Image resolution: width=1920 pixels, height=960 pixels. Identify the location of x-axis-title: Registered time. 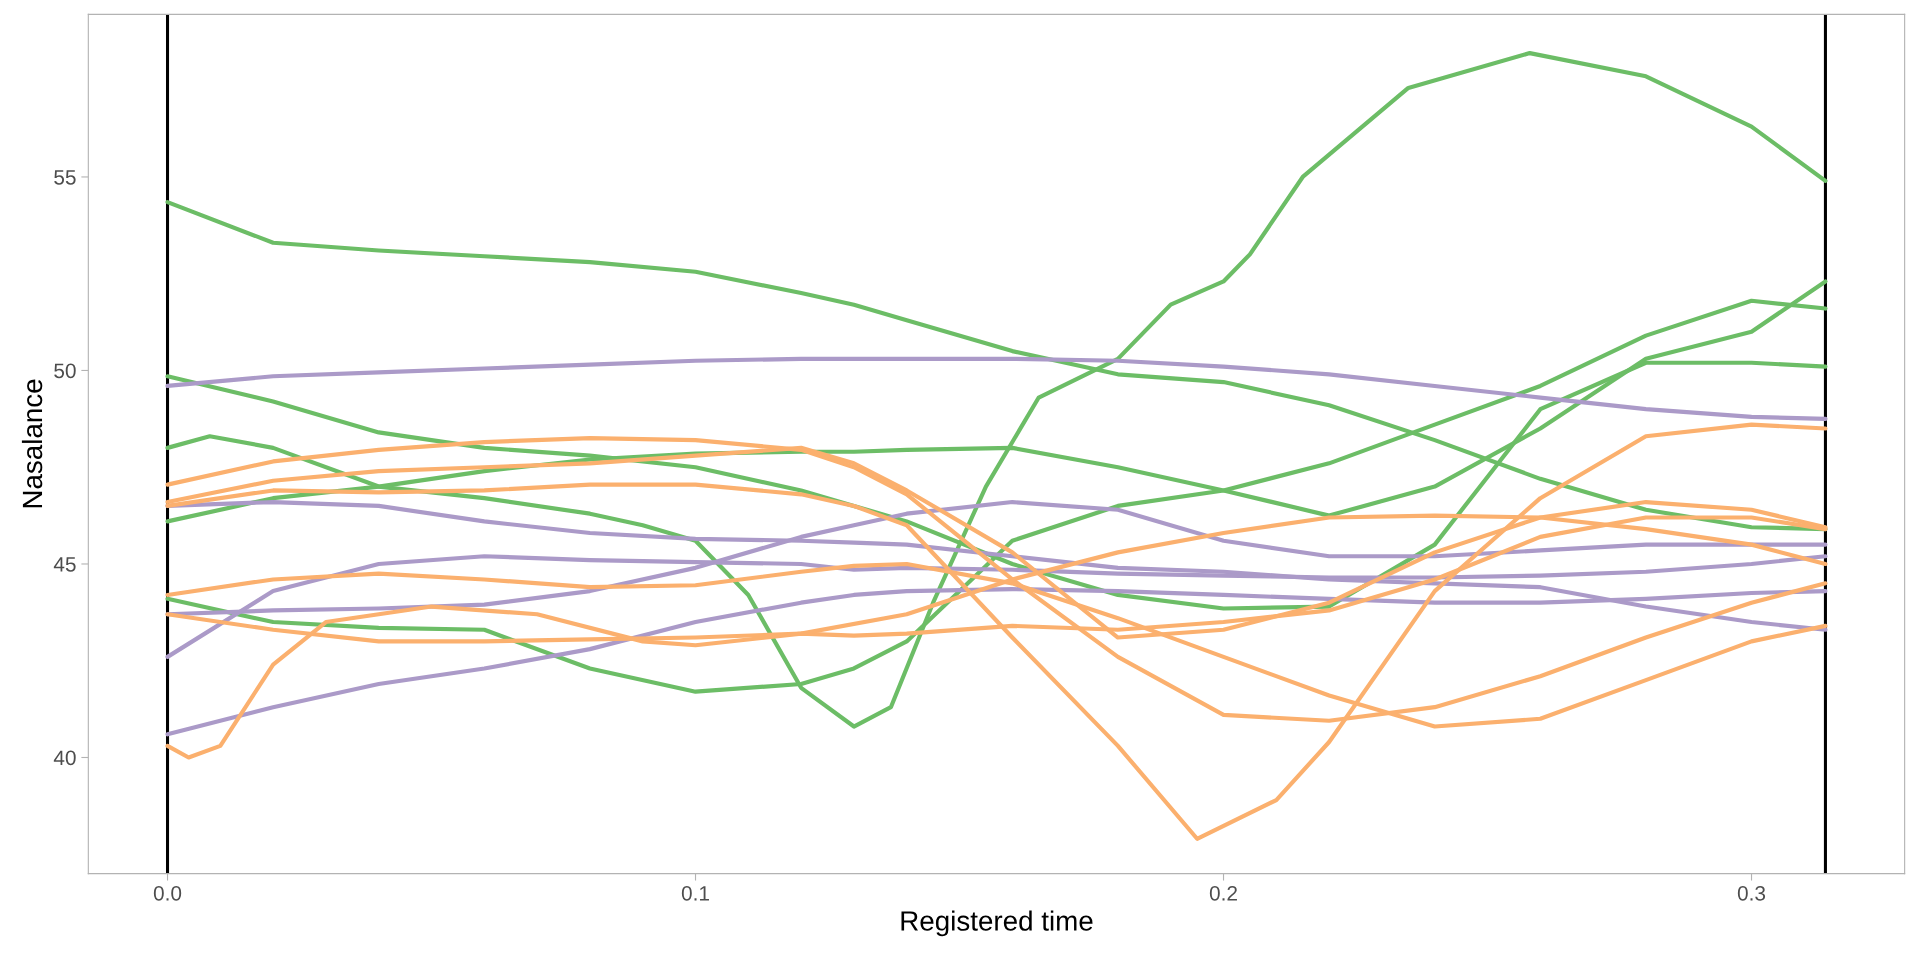
(997, 923).